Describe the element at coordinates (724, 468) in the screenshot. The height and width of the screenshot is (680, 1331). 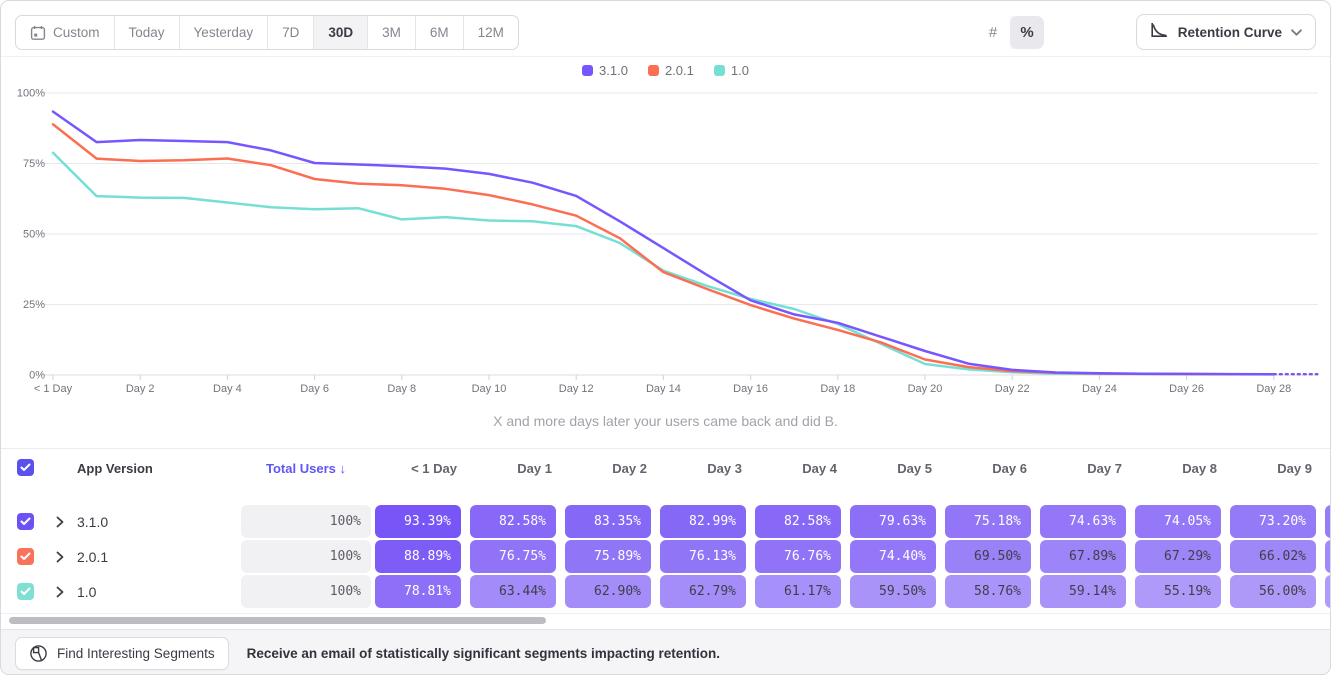
I see `header-day-3: Day 3` at that location.